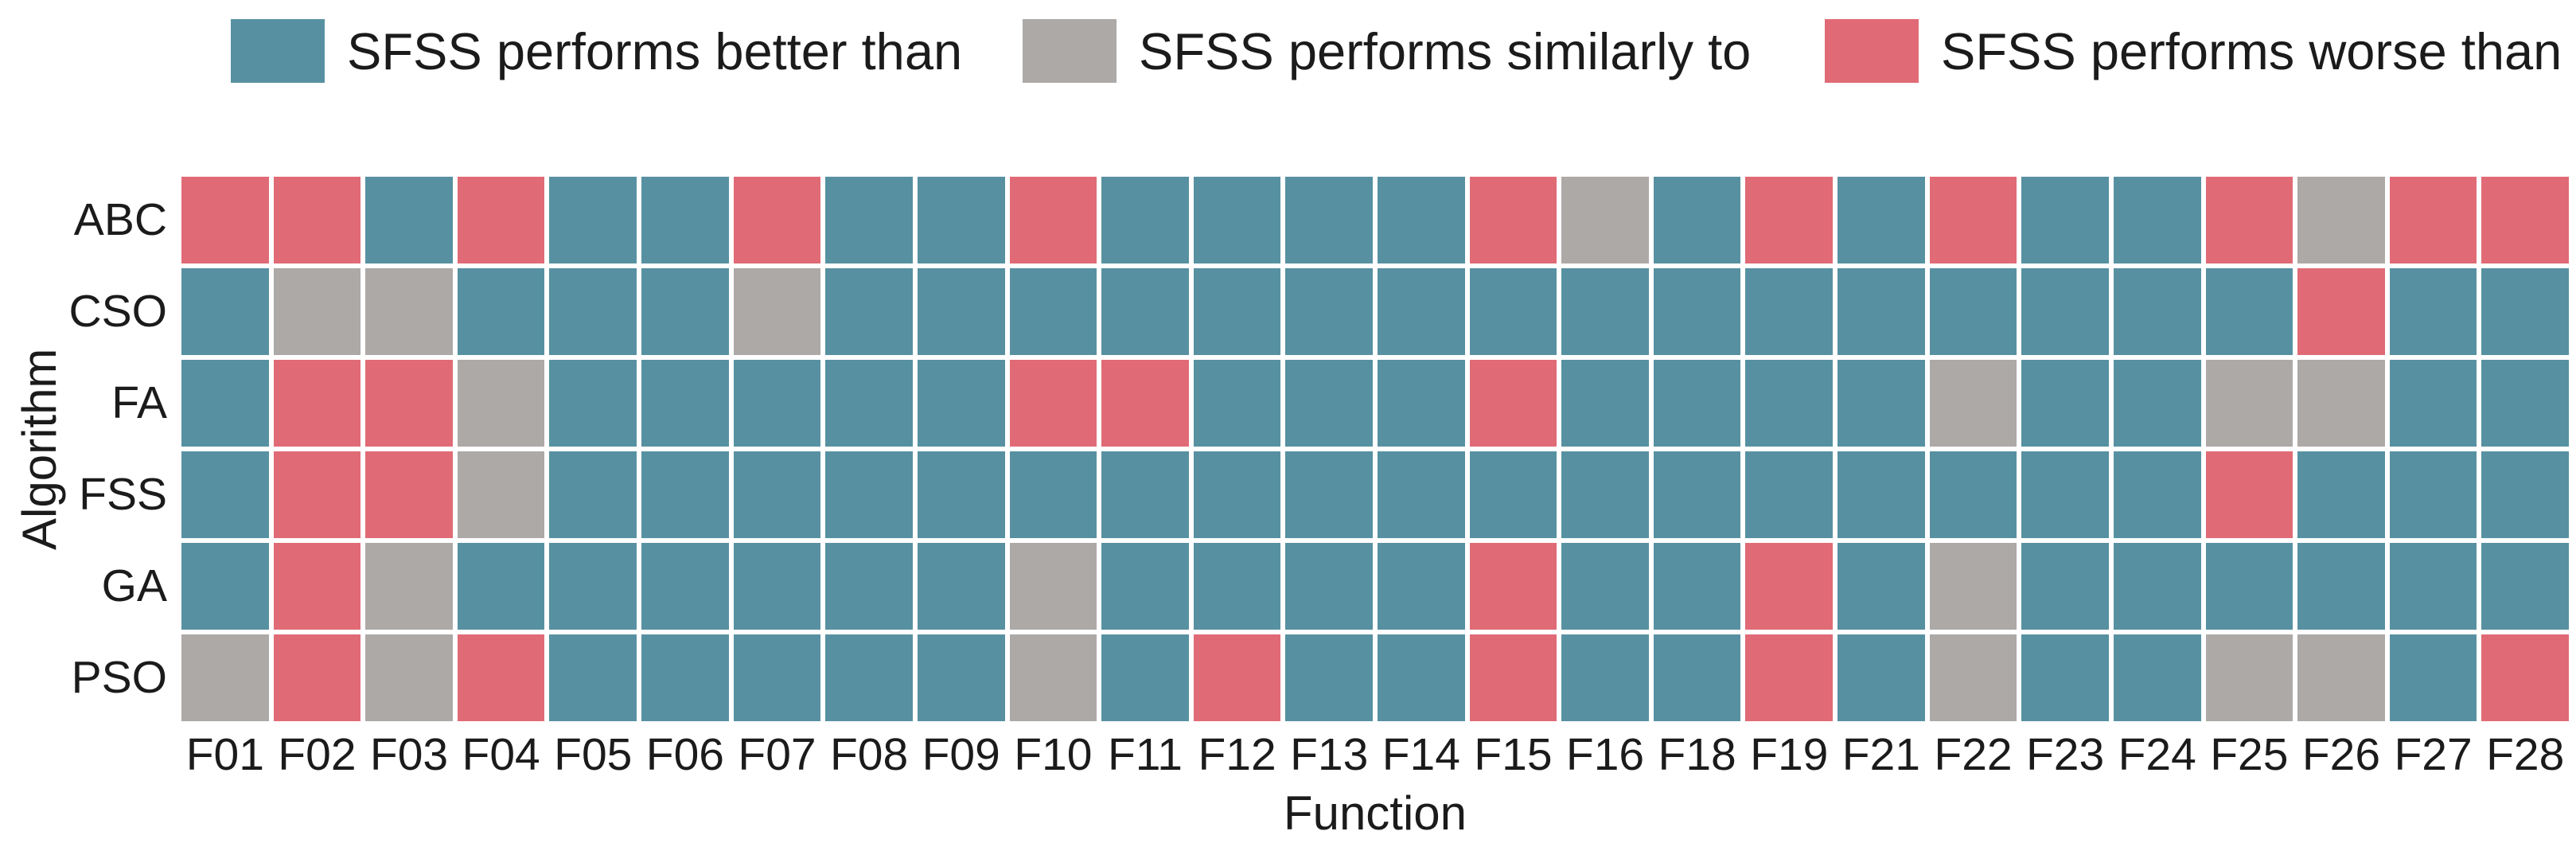 The image size is (2576, 843). I want to click on heatmap-cell-GA-F24, so click(2157, 586).